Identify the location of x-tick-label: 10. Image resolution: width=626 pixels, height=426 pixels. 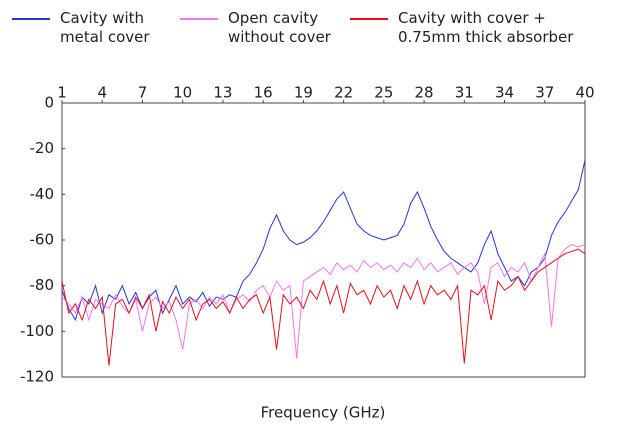
(182, 93).